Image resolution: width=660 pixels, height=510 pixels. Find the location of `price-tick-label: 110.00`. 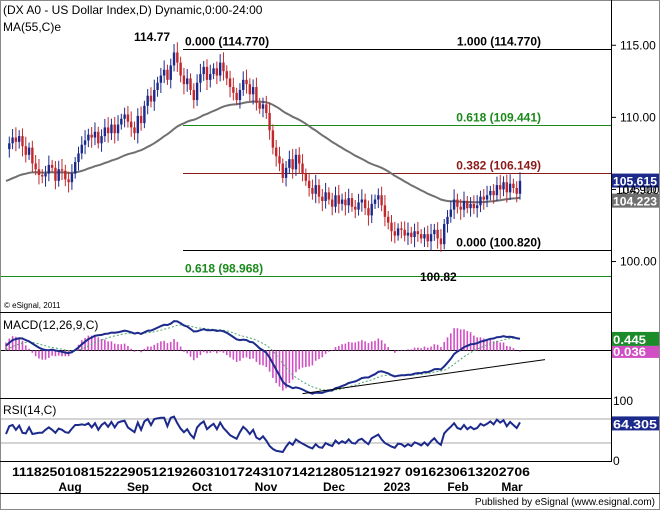

price-tick-label: 110.00 is located at coordinates (638, 117).